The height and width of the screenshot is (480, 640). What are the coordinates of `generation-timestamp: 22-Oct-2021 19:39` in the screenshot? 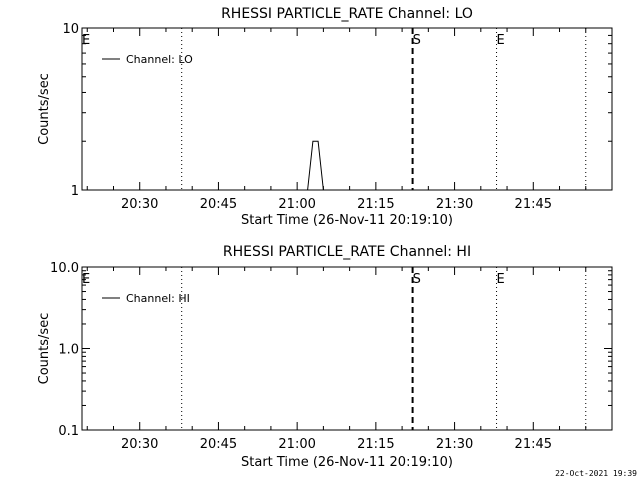 It's located at (596, 473).